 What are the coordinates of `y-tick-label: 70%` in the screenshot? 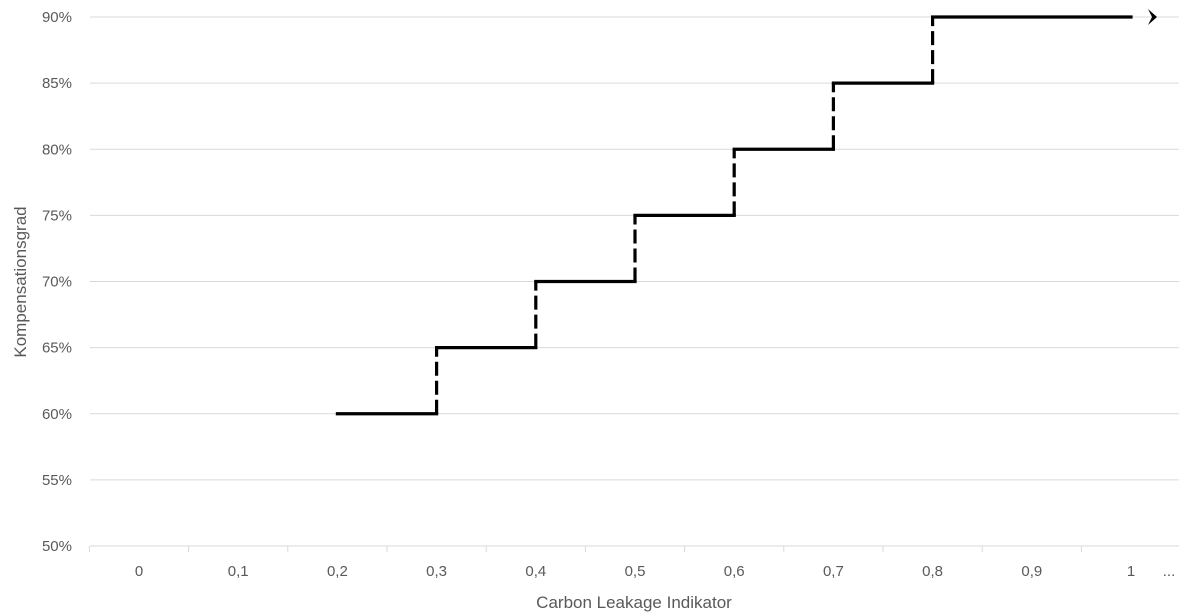 It's located at (57, 282).